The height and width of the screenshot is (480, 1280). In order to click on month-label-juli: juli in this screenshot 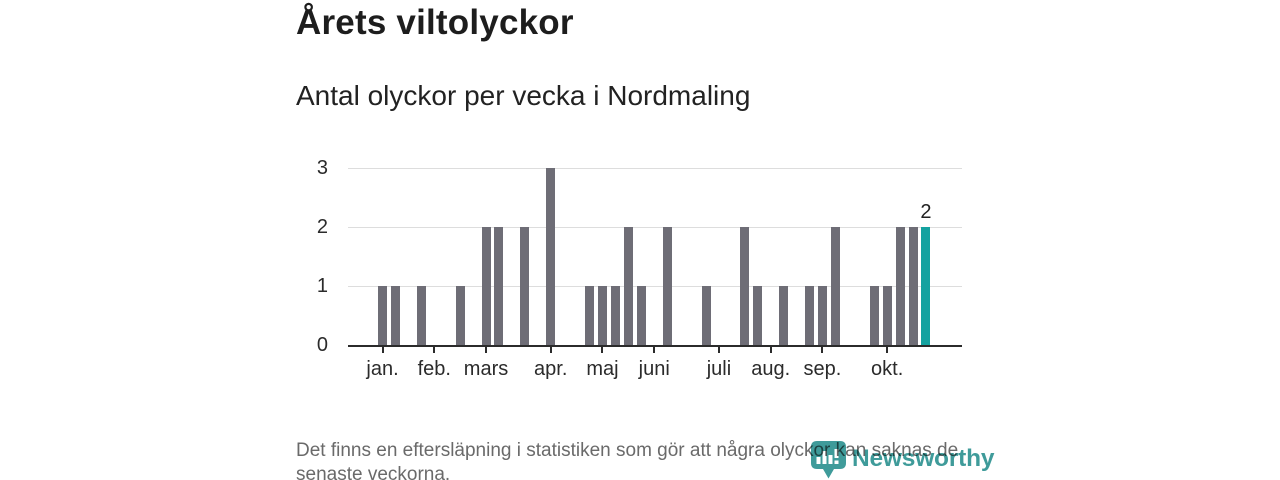, I will do `click(719, 369)`.